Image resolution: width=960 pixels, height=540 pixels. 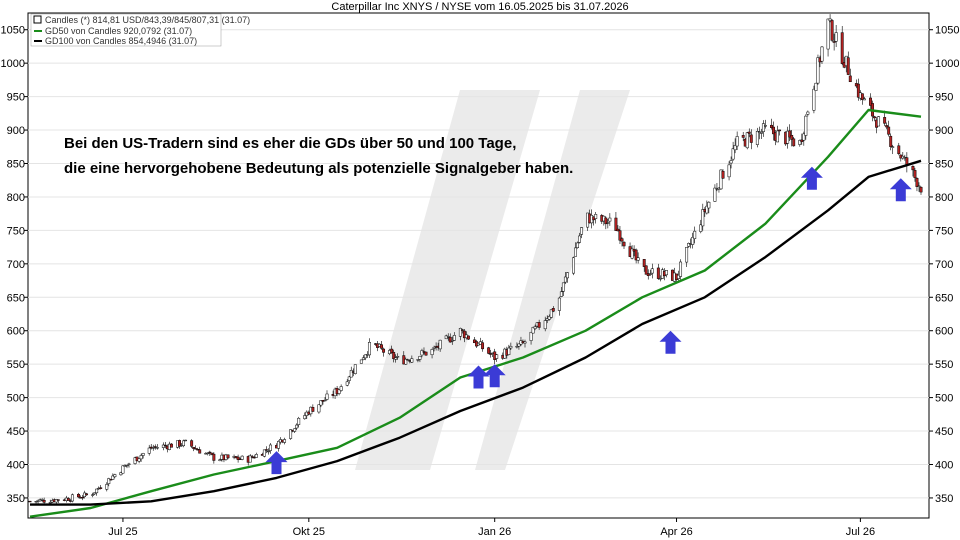 I want to click on x-tick-label: Jul 26, so click(x=860, y=532).